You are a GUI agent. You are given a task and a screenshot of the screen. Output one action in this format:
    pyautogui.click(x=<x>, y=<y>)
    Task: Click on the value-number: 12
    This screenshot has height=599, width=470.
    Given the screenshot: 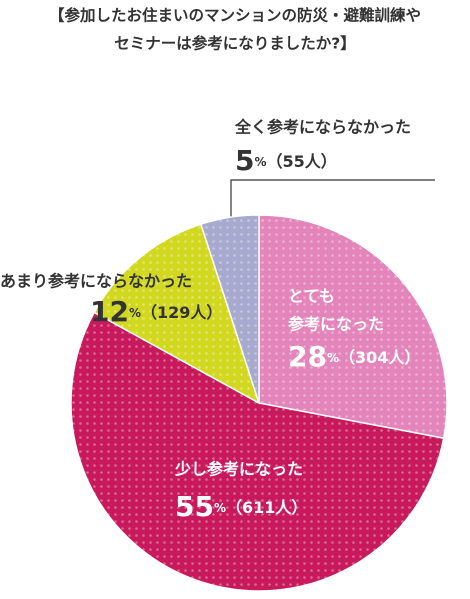 What is the action you would take?
    pyautogui.click(x=109, y=311)
    